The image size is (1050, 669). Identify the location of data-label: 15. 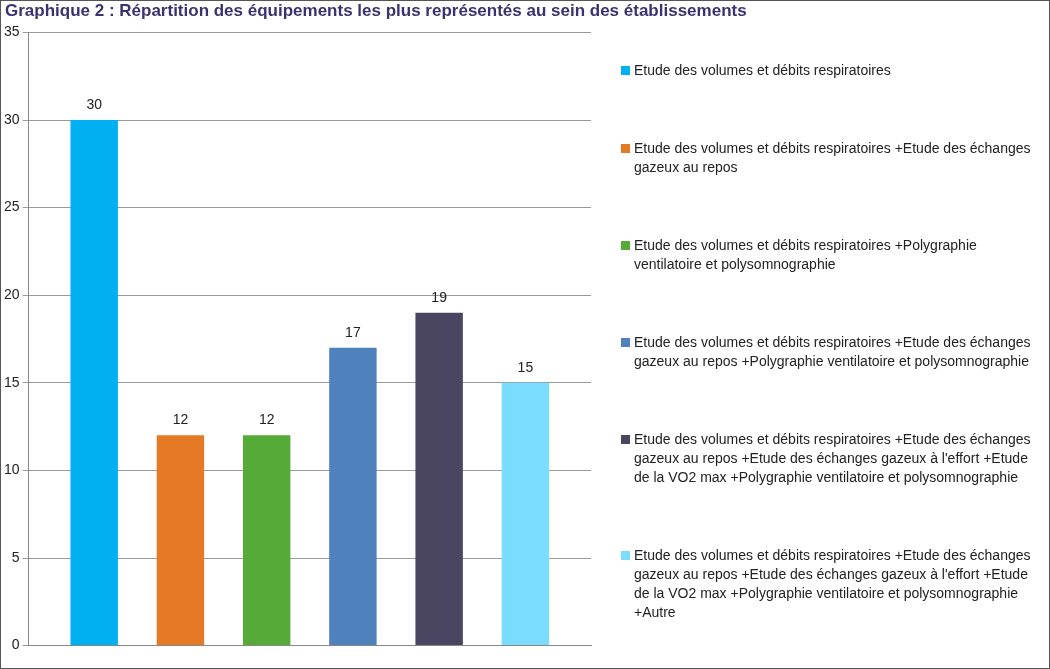
(525, 366).